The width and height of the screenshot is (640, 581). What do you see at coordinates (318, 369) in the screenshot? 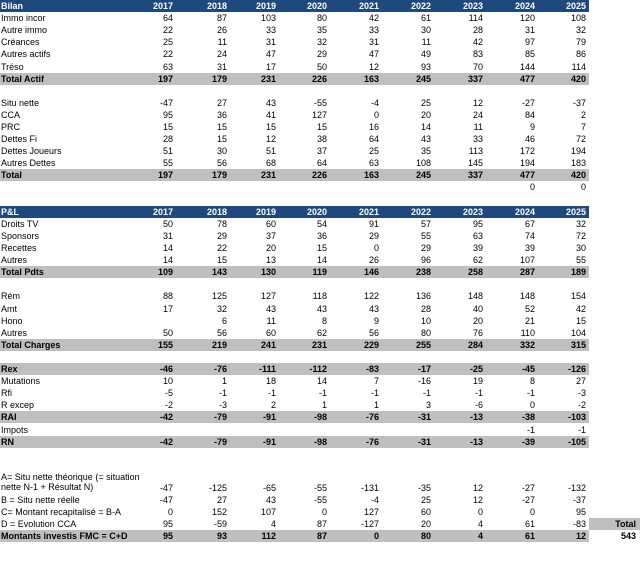
I see `cell: -112` at bounding box center [318, 369].